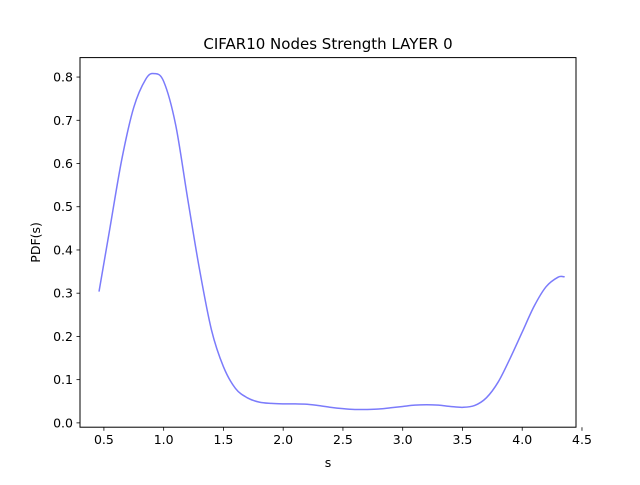  I want to click on x-tick-label: 3.5, so click(463, 439).